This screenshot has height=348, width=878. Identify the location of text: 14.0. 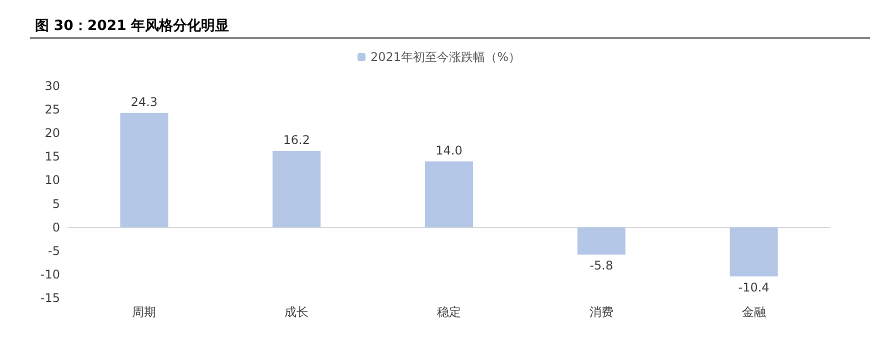
(449, 150).